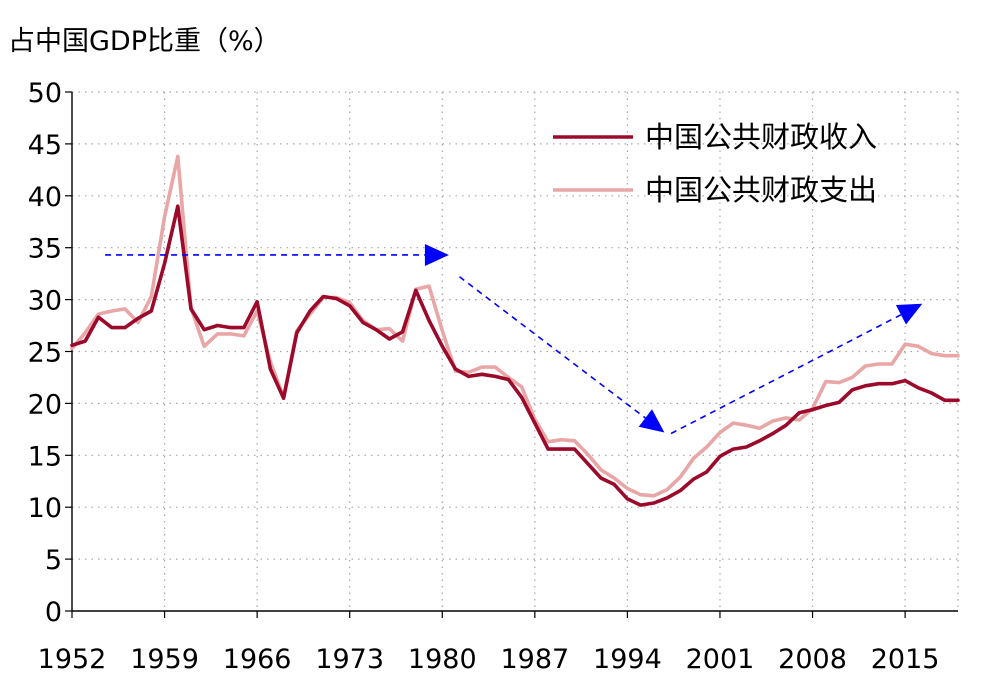  Describe the element at coordinates (53, 612) in the screenshot. I see `y-tick-label: 0` at that location.